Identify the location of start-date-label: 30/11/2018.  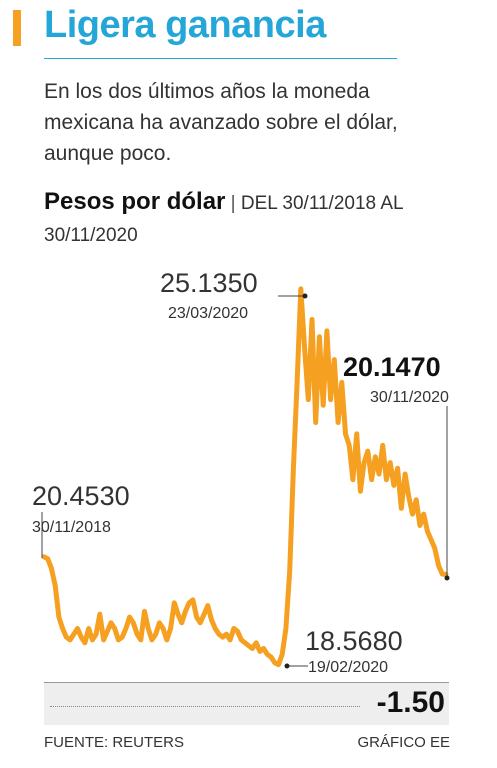
(71, 527).